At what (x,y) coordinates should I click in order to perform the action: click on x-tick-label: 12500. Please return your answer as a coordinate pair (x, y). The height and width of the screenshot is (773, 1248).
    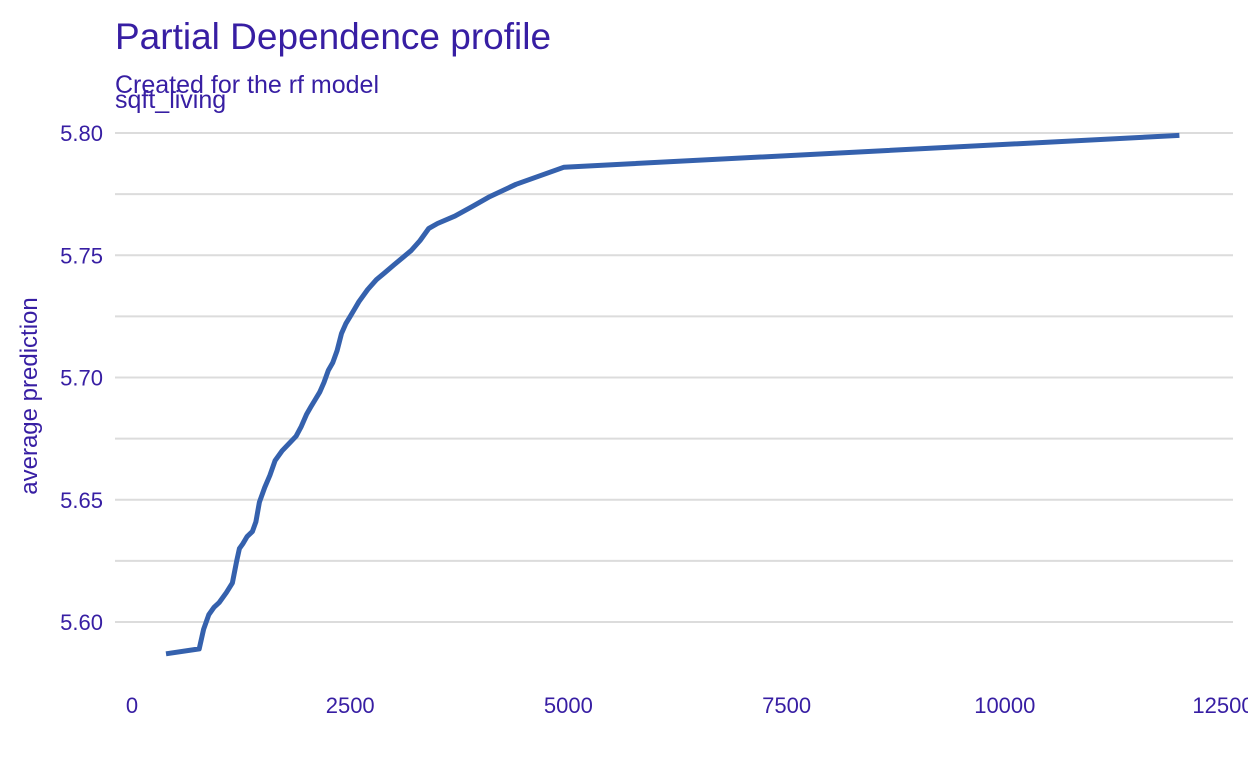
    Looking at the image, I should click on (1220, 705).